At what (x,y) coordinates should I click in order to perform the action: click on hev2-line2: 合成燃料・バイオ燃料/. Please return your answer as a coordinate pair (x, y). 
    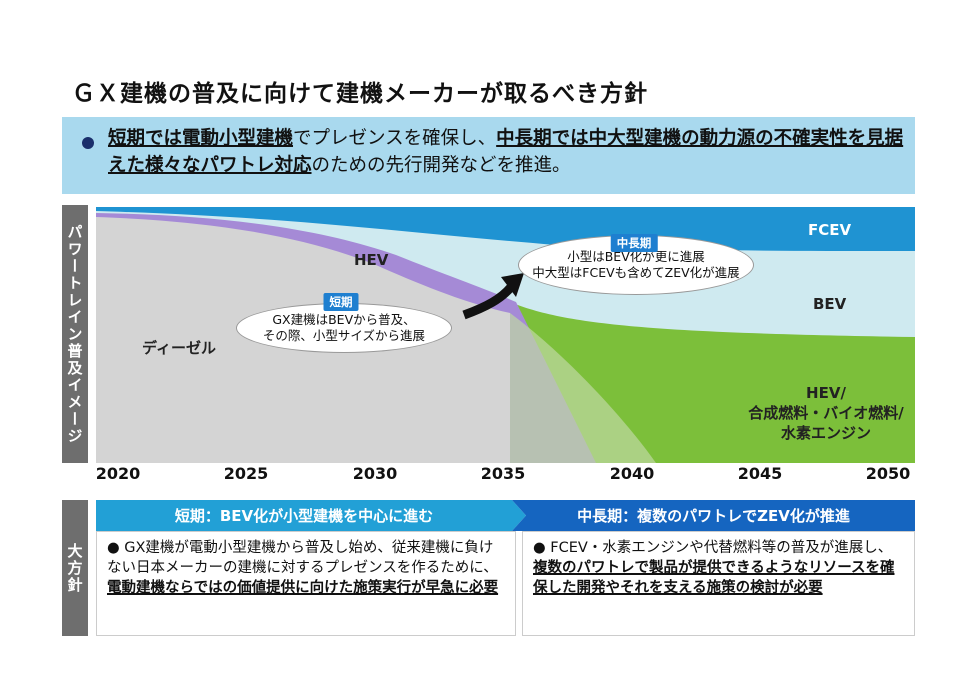
    Looking at the image, I should click on (826, 413).